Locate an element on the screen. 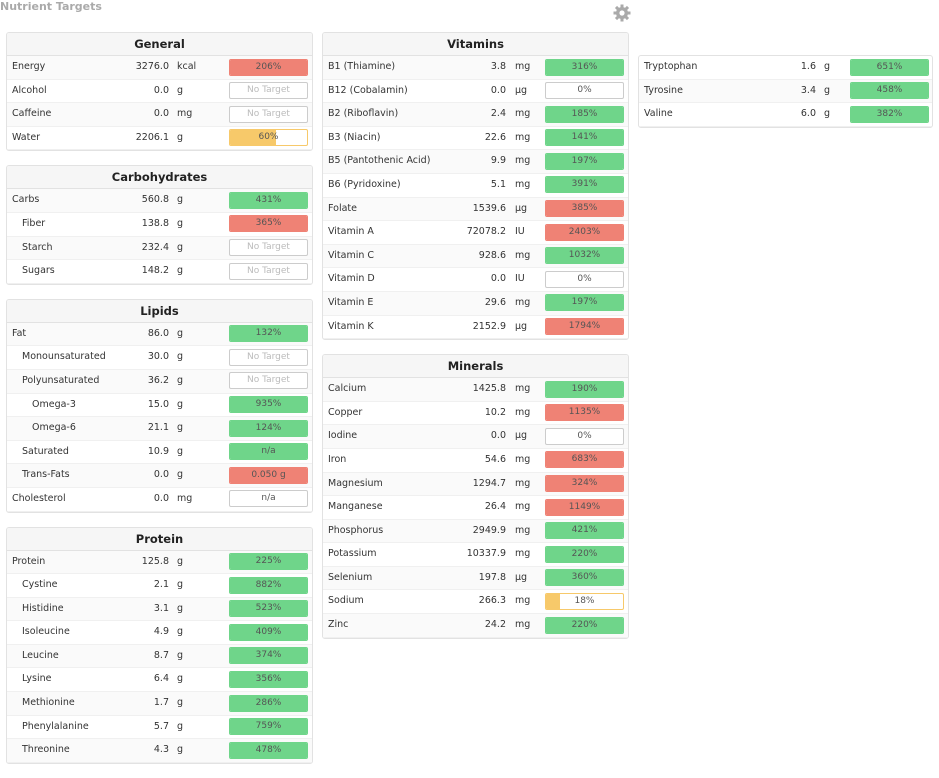  nutrient-row: Saturated 10.9 g n/a is located at coordinates (159, 453).